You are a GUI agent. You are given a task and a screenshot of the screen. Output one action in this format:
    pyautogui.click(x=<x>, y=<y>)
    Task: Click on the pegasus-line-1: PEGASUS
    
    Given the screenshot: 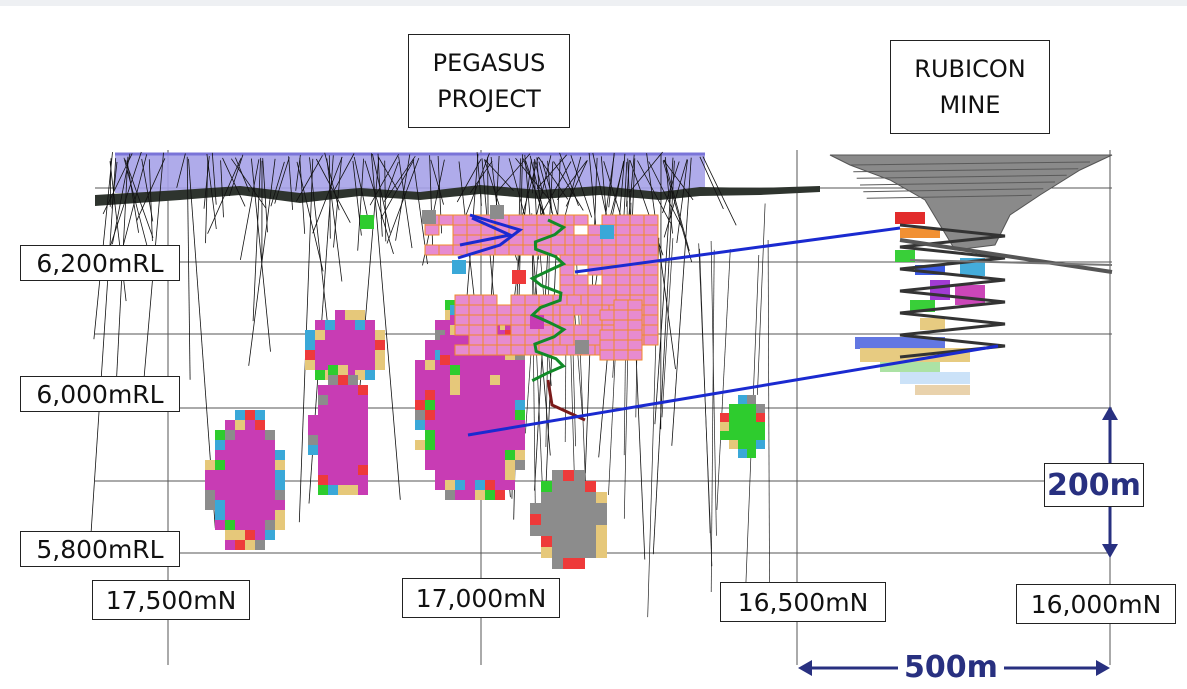 What is the action you would take?
    pyautogui.click(x=489, y=63)
    